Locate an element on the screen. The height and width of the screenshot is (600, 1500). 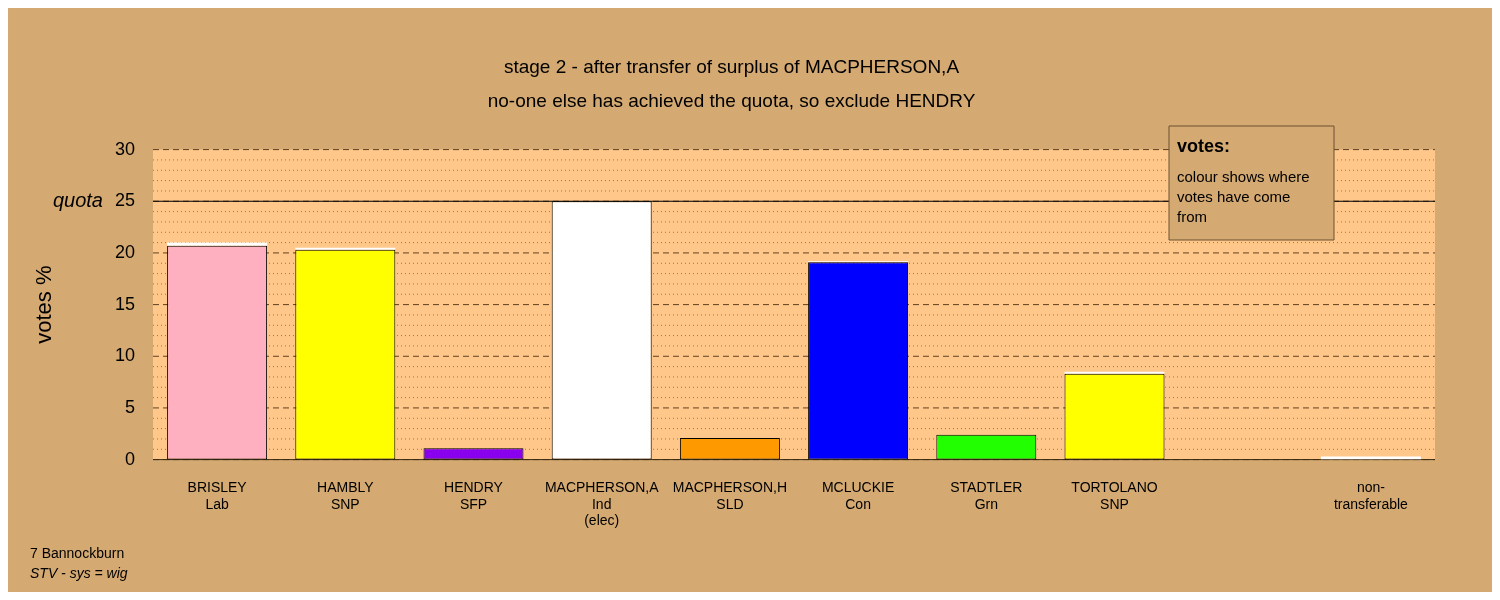
y-tick-label: 25 is located at coordinates (124, 200).